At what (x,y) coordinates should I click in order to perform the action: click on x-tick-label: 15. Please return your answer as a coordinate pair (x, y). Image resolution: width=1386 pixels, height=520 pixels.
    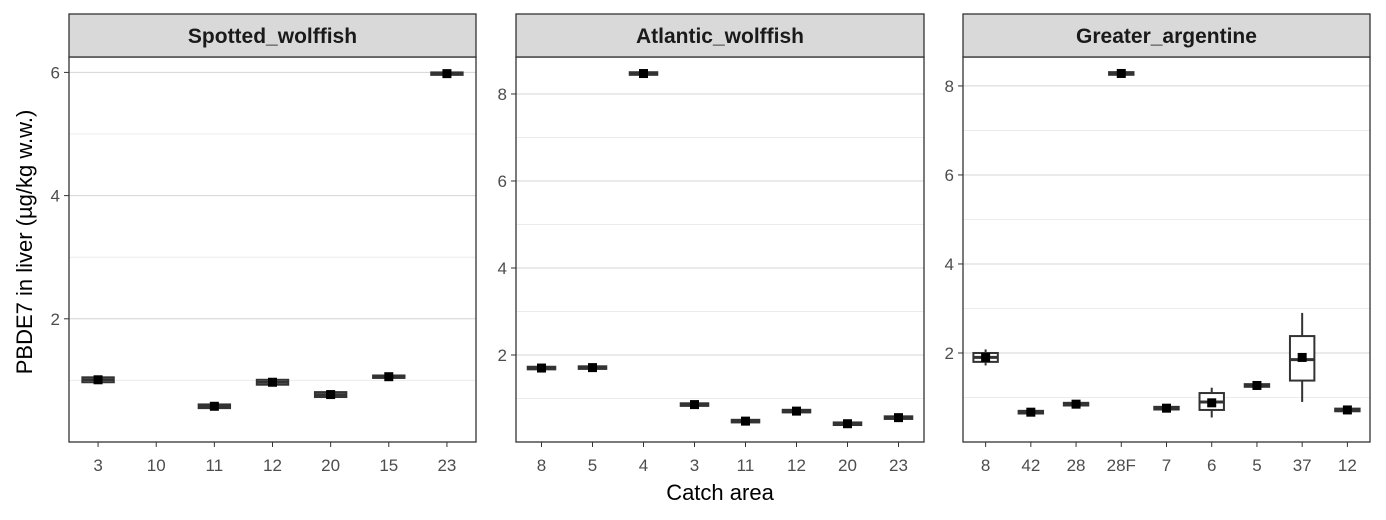
    Looking at the image, I should click on (388, 465).